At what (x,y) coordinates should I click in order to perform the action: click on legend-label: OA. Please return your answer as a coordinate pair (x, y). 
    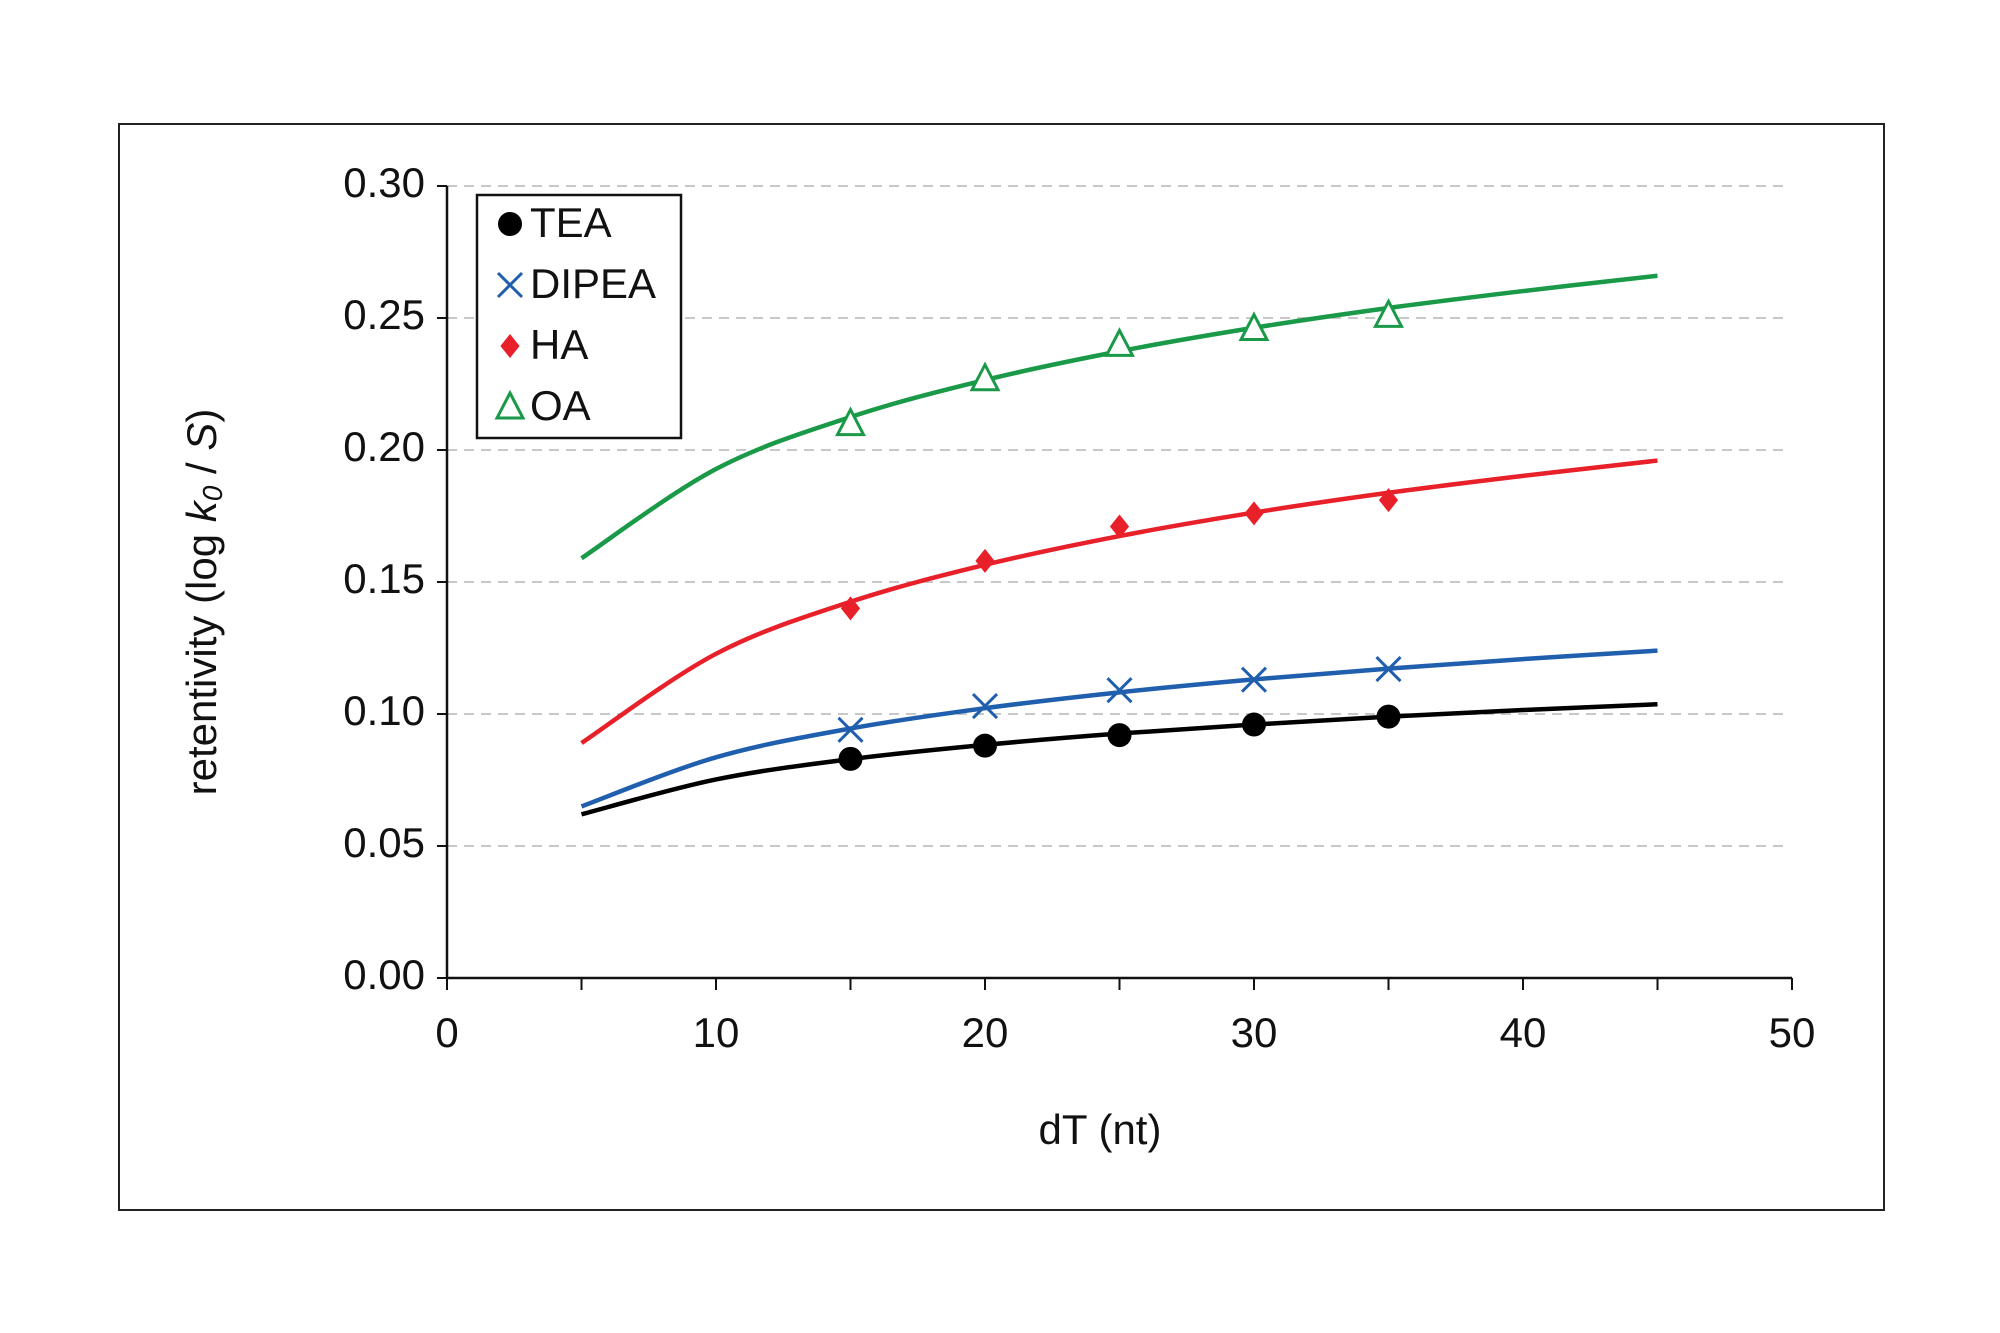
    Looking at the image, I should click on (560, 405).